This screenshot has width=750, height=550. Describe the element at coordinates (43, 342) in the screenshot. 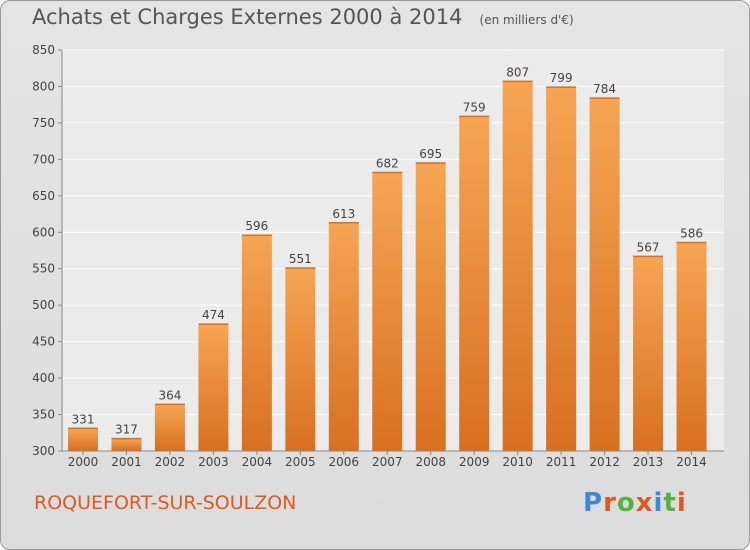

I see `y-tick-label: 450` at that location.